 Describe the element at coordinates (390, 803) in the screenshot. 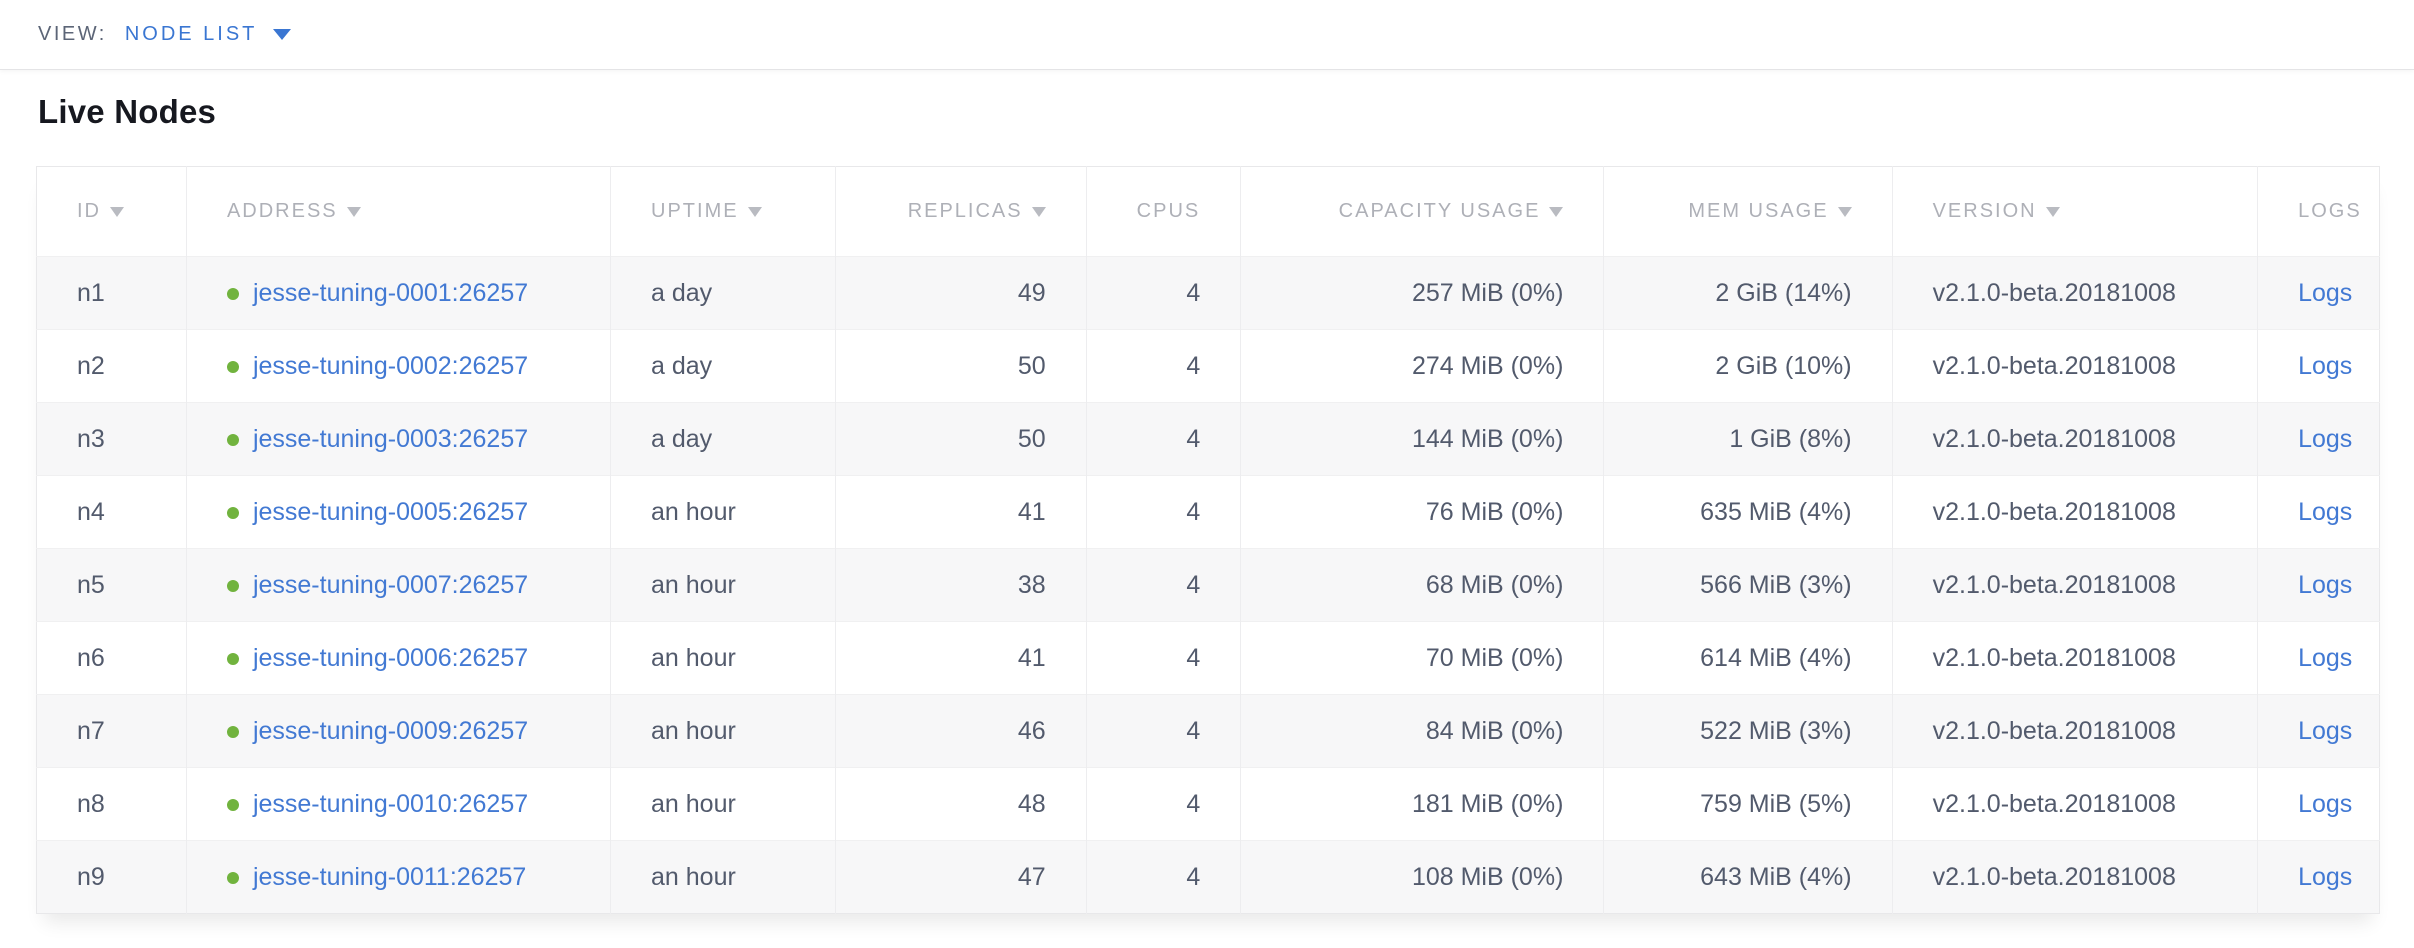

I see `node-address-link: jesse-tuning-0010:26257` at that location.